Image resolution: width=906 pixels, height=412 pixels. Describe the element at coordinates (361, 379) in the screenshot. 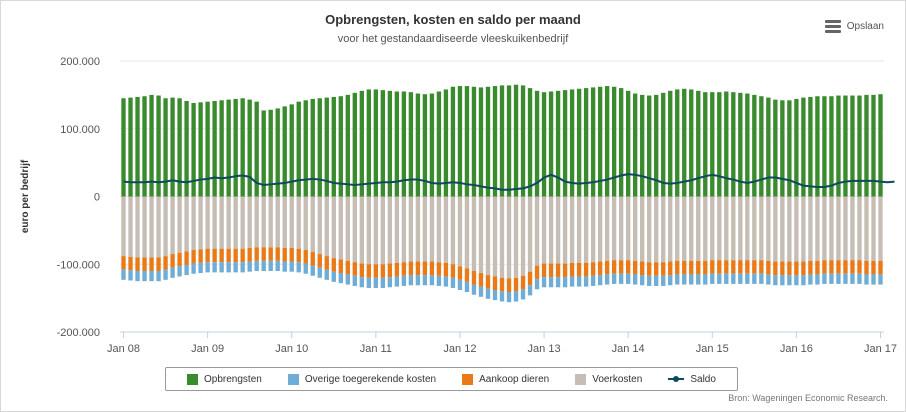

I see `legend-item-overige: Overige toegerekende kosten` at that location.